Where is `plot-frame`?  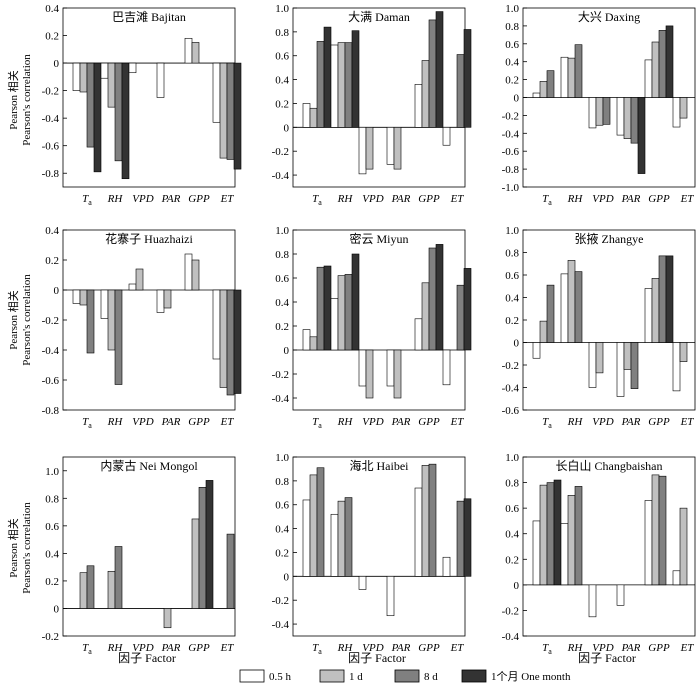 plot-frame is located at coordinates (149, 546).